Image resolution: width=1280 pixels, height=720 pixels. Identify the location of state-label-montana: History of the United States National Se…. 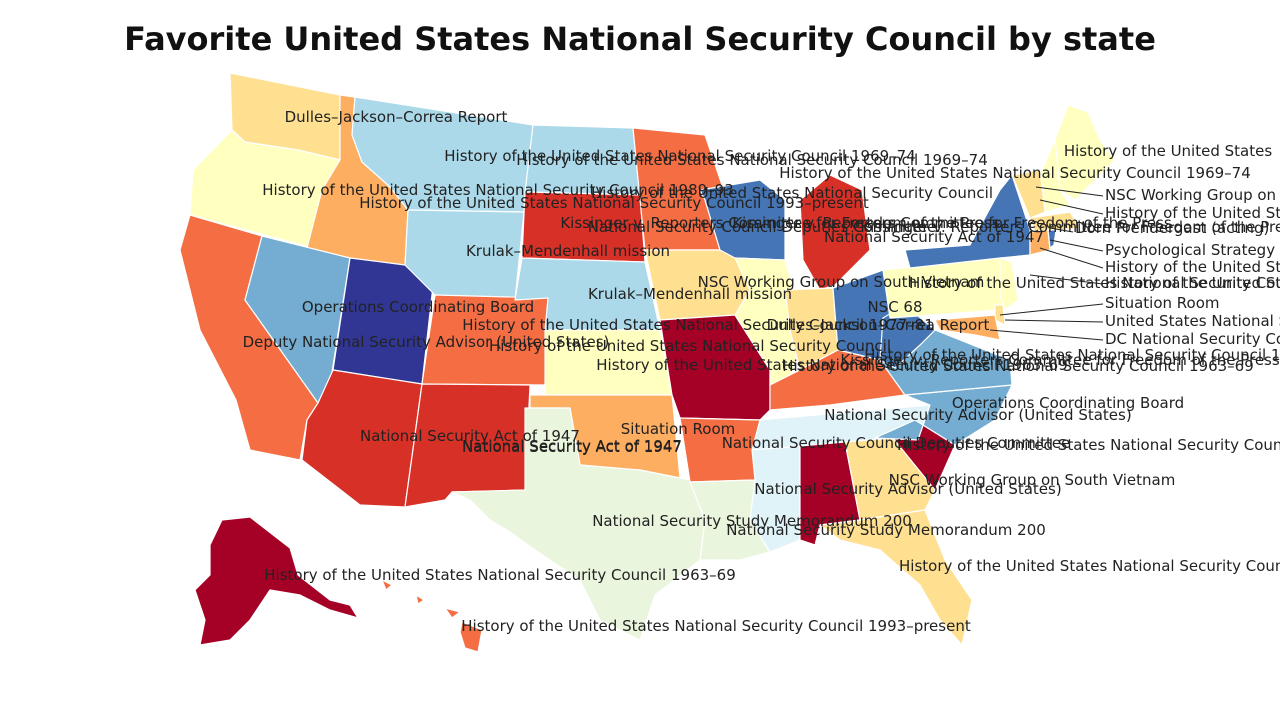
(680, 156).